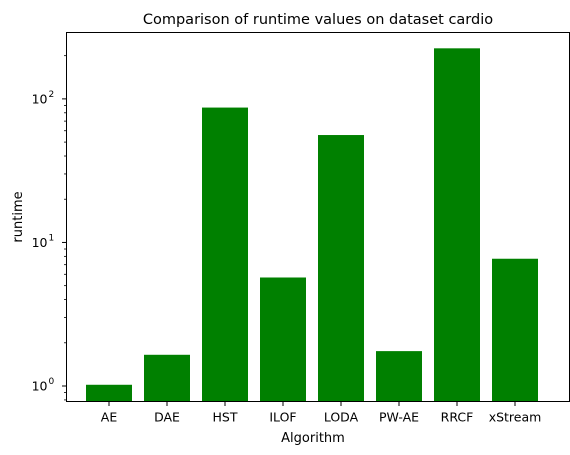 This screenshot has width=570, height=455. I want to click on x-tick-label: RRCF, so click(457, 417).